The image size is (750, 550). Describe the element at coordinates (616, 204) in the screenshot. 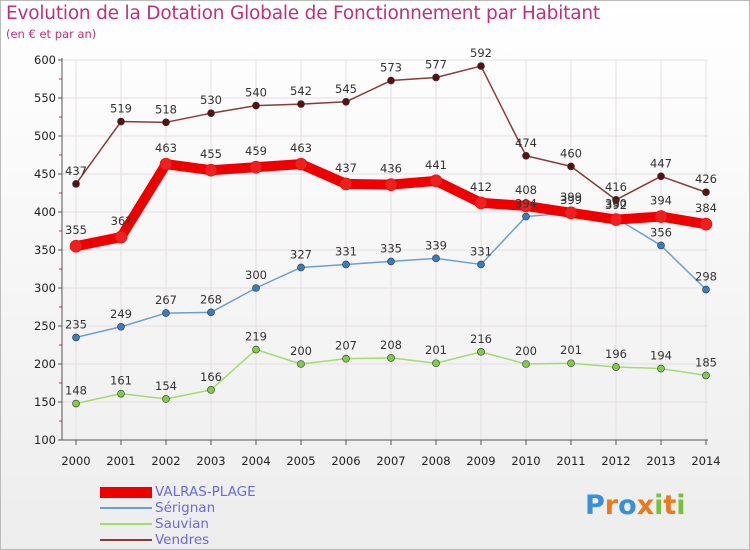

I see `data-label: 390` at that location.